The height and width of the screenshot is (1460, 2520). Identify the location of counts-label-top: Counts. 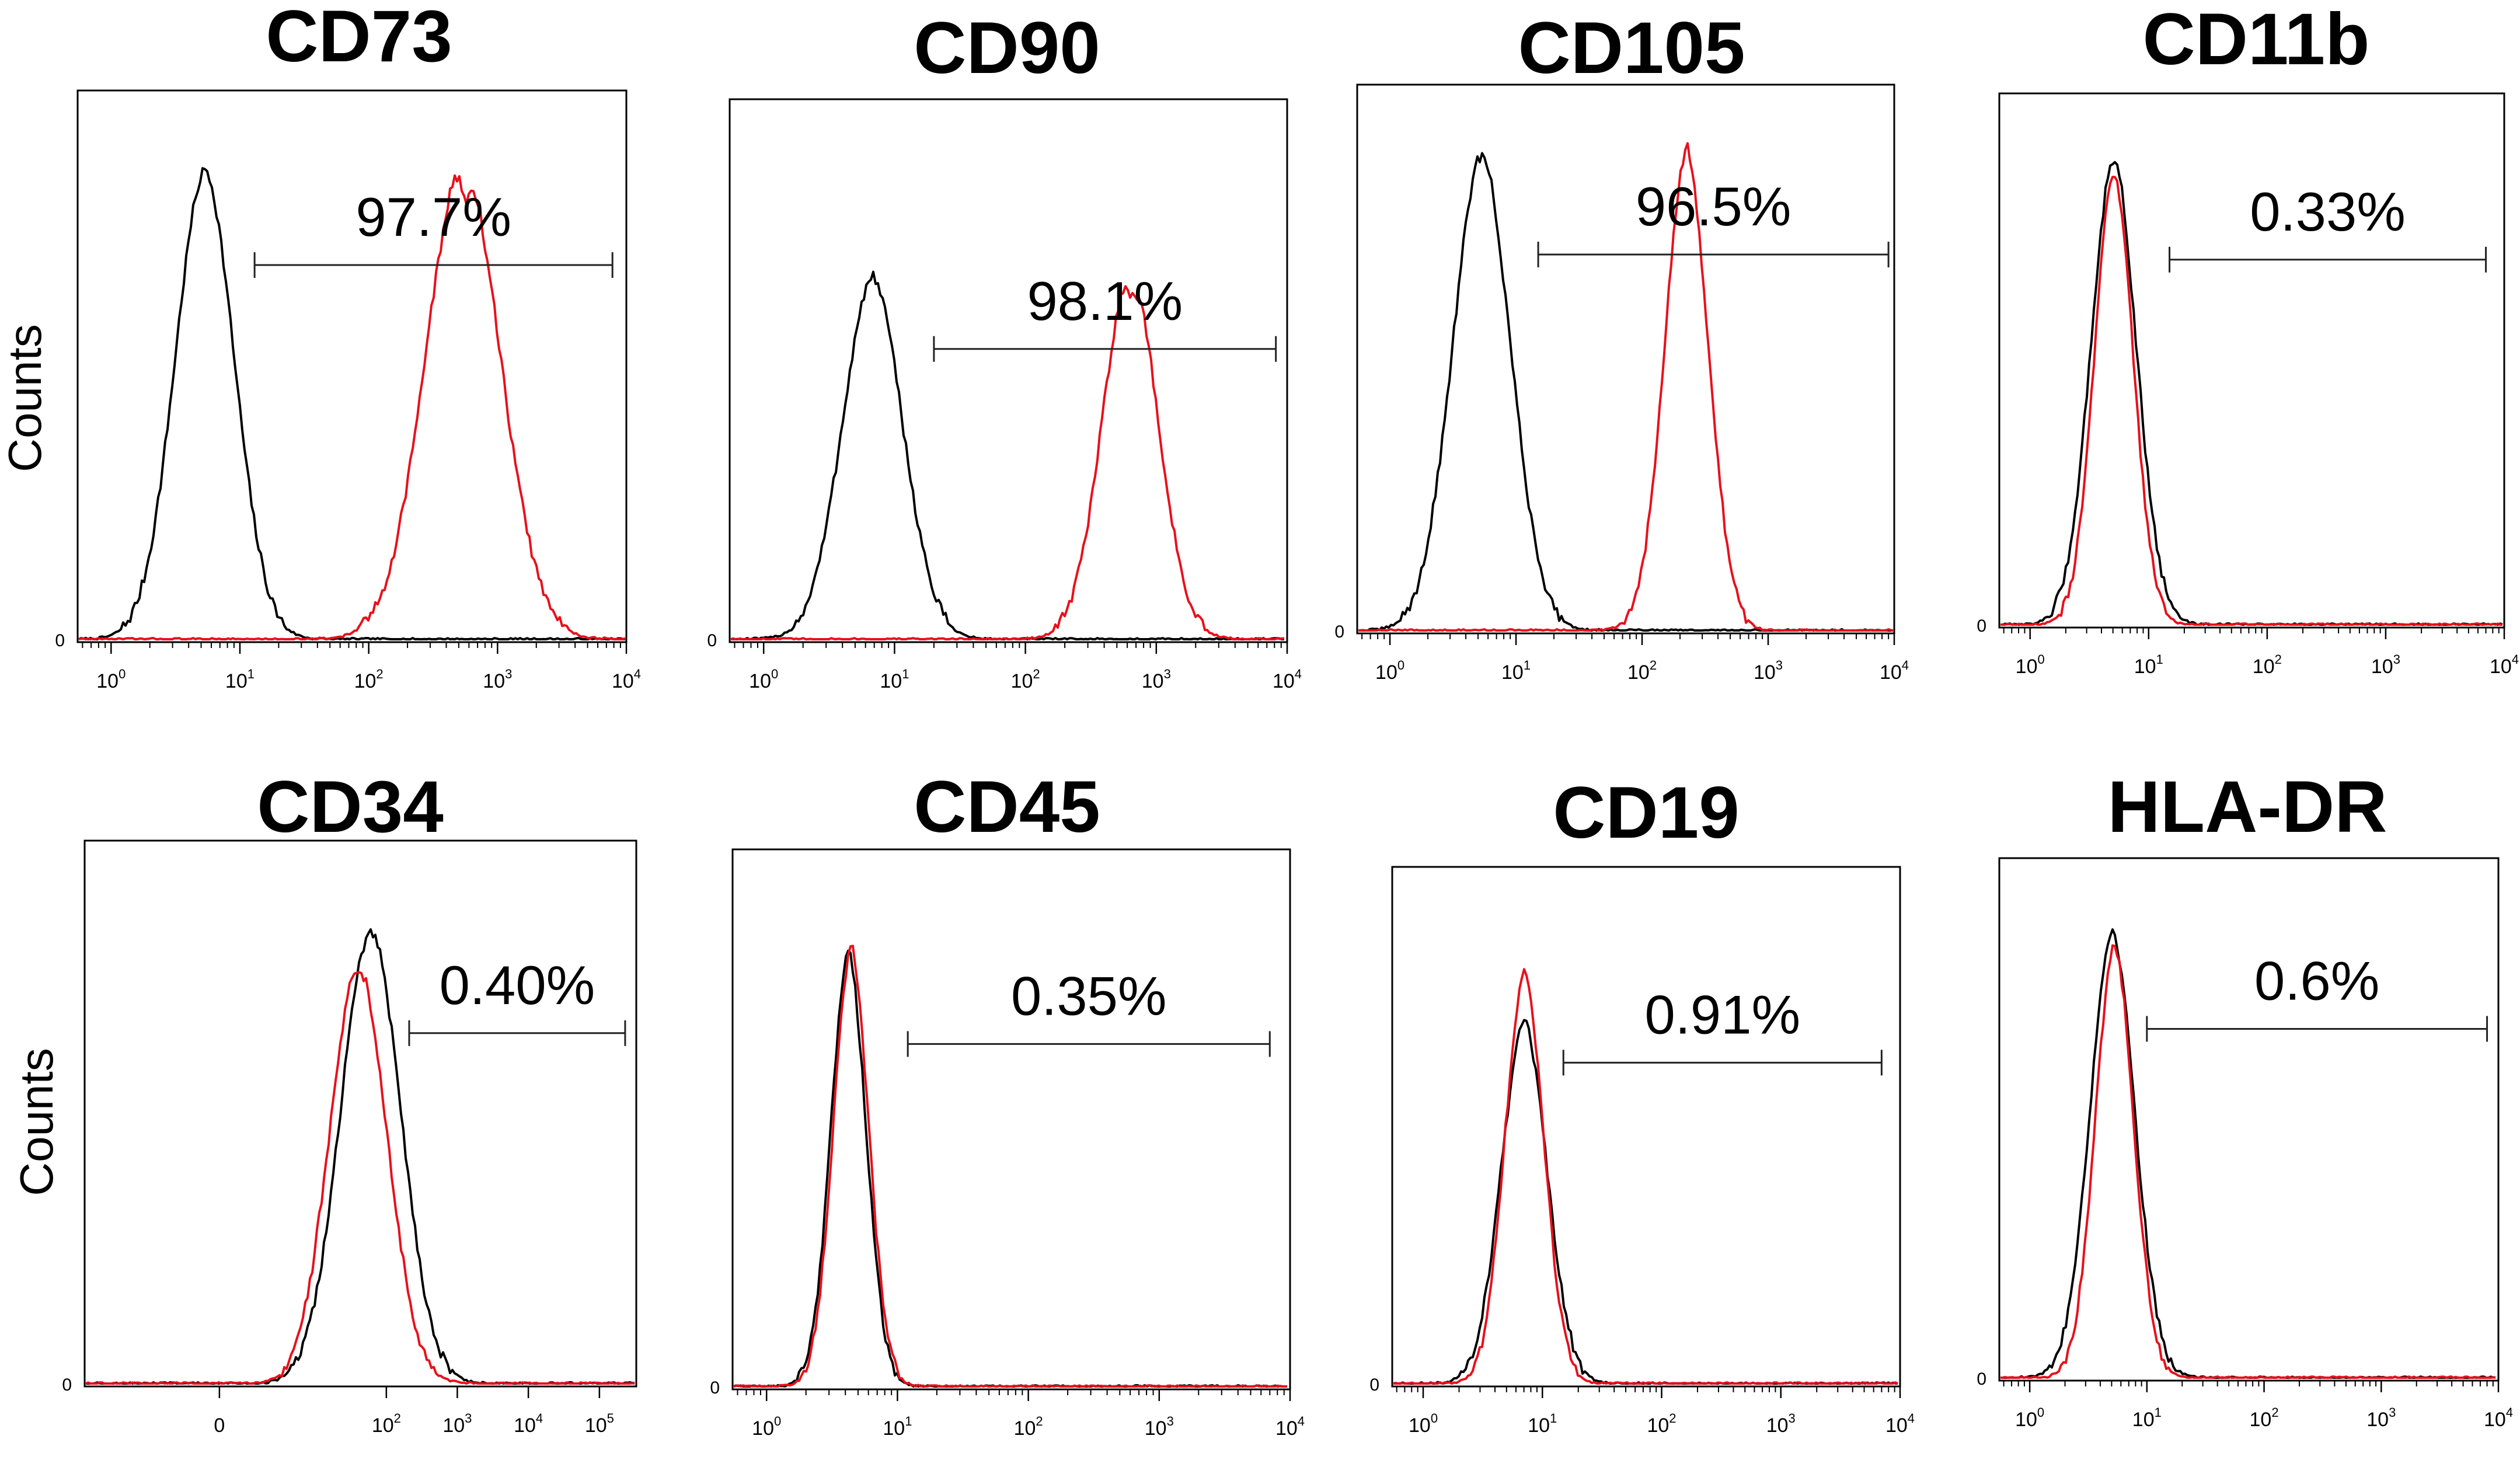
(25, 398).